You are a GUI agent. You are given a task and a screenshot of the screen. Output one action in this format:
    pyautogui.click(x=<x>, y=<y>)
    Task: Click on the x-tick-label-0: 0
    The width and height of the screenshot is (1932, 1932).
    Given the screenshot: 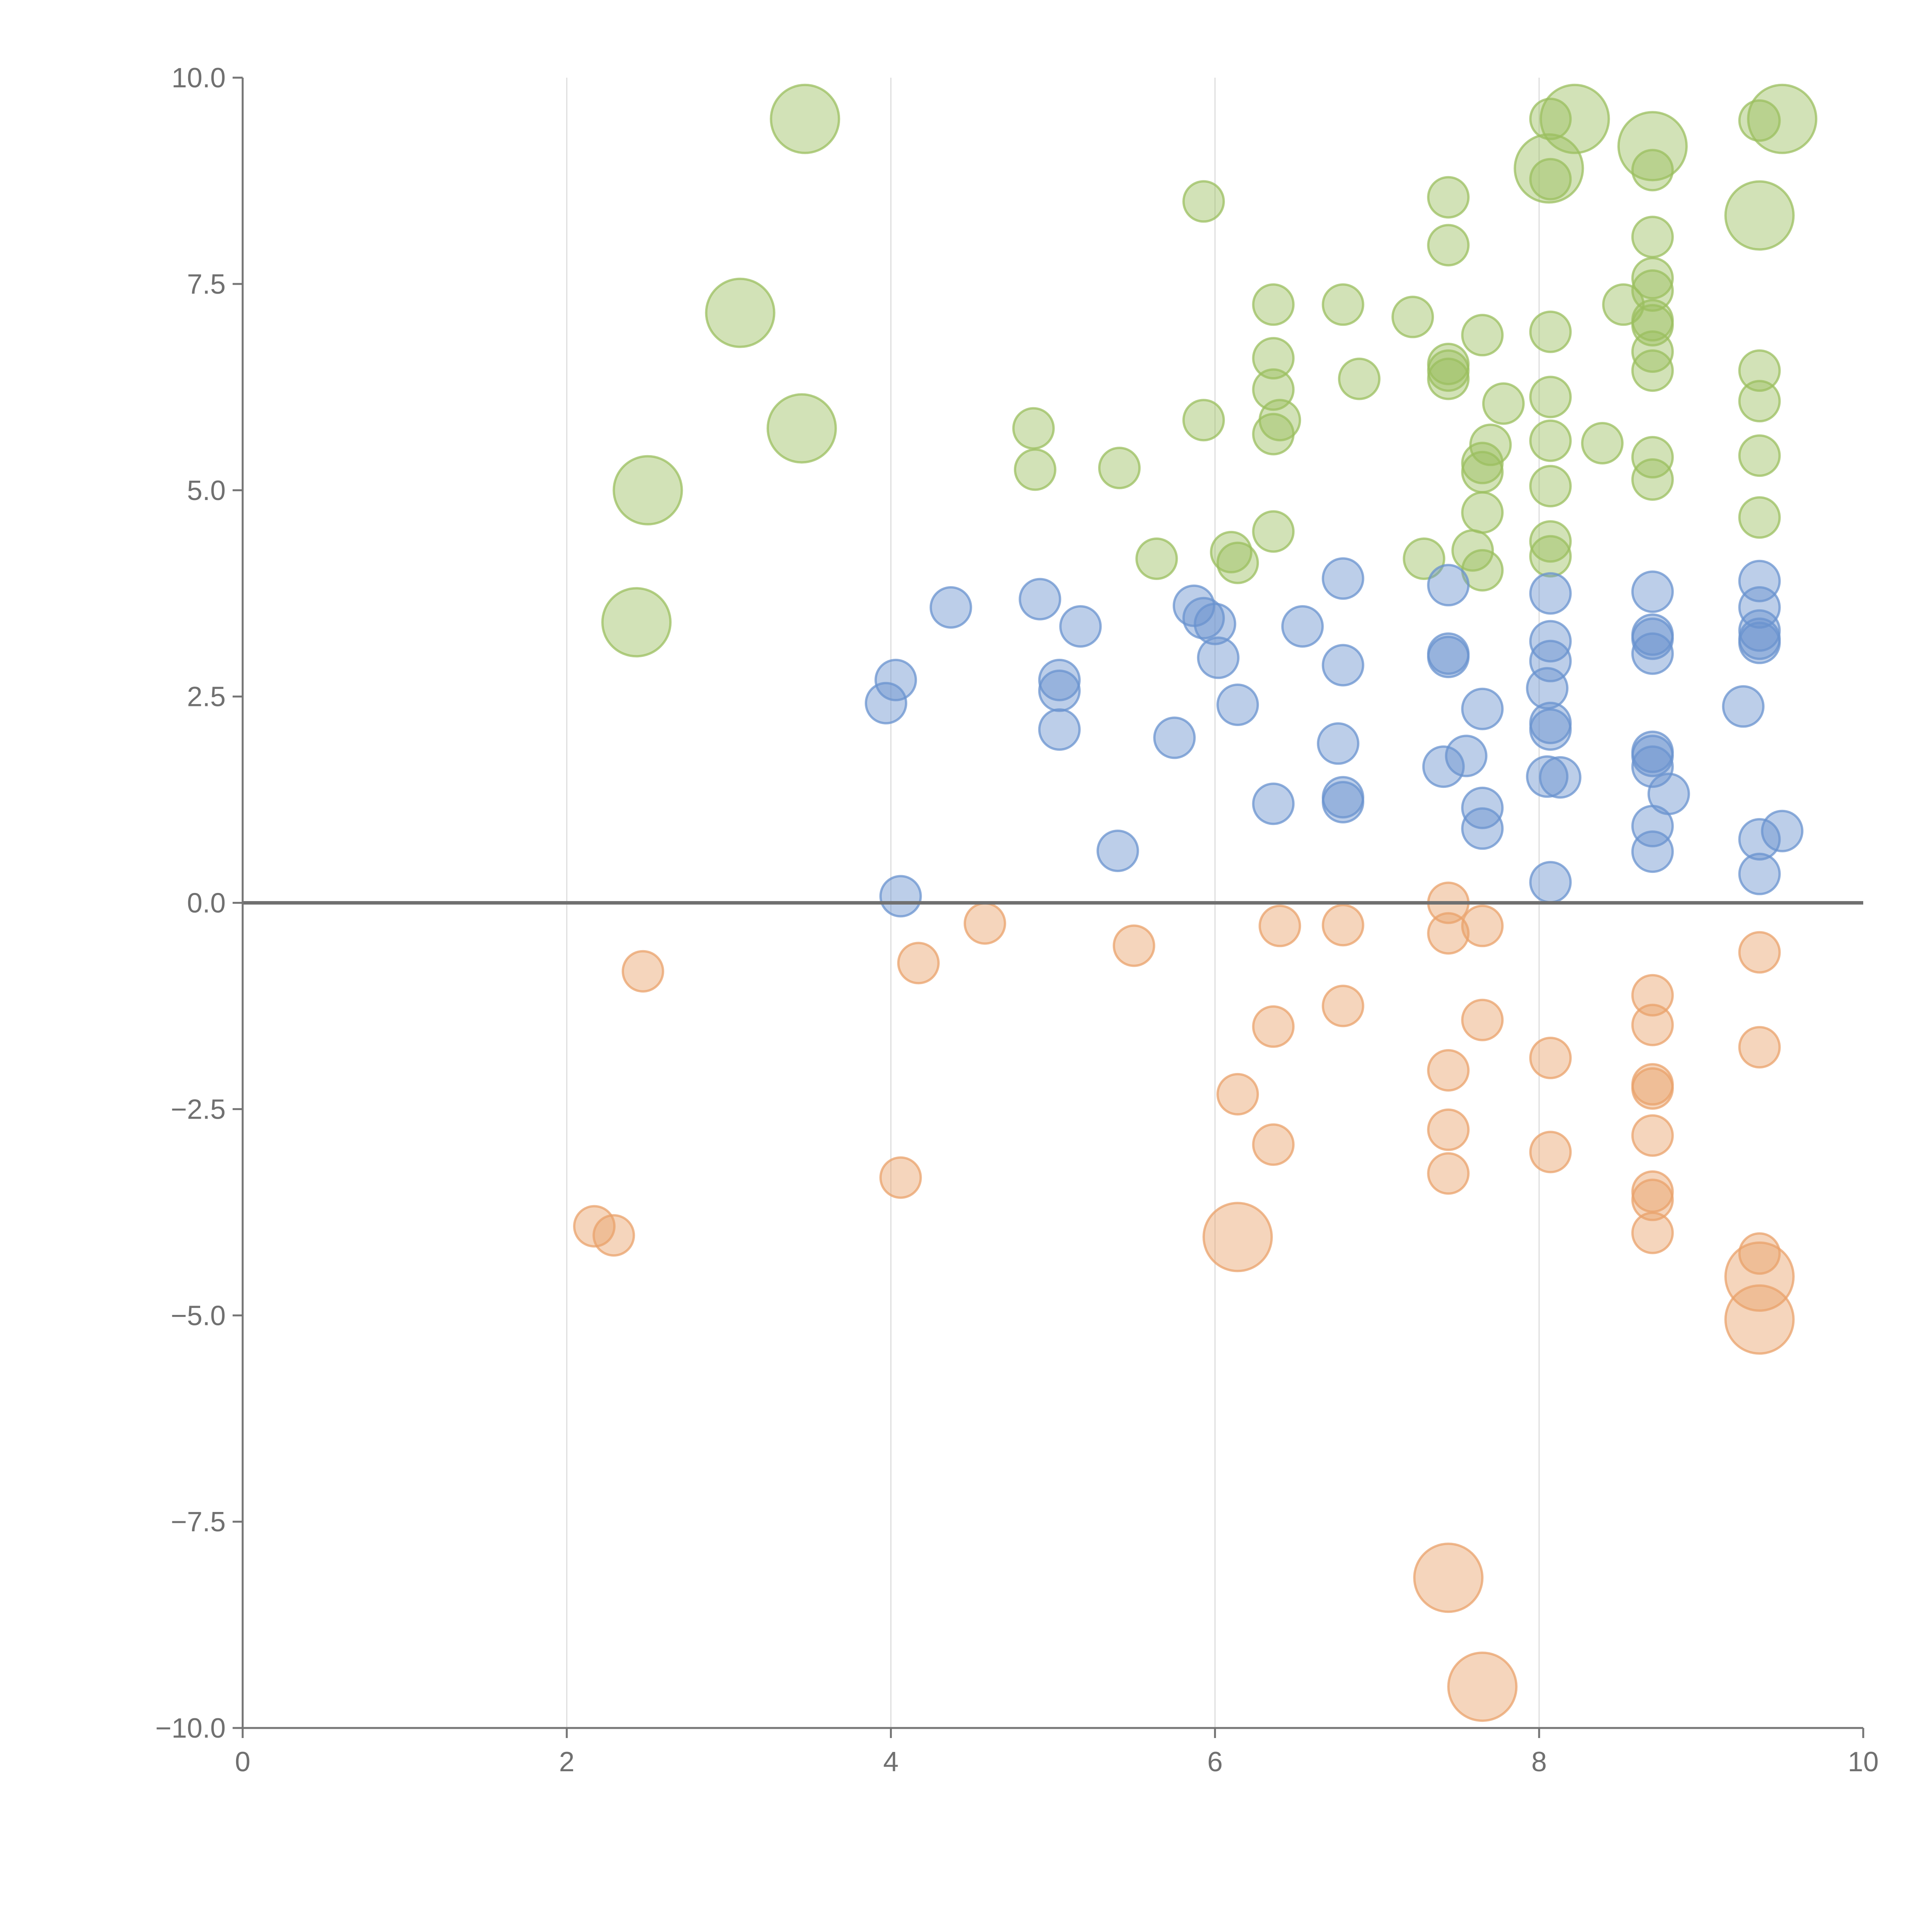 What is the action you would take?
    pyautogui.click(x=243, y=1762)
    